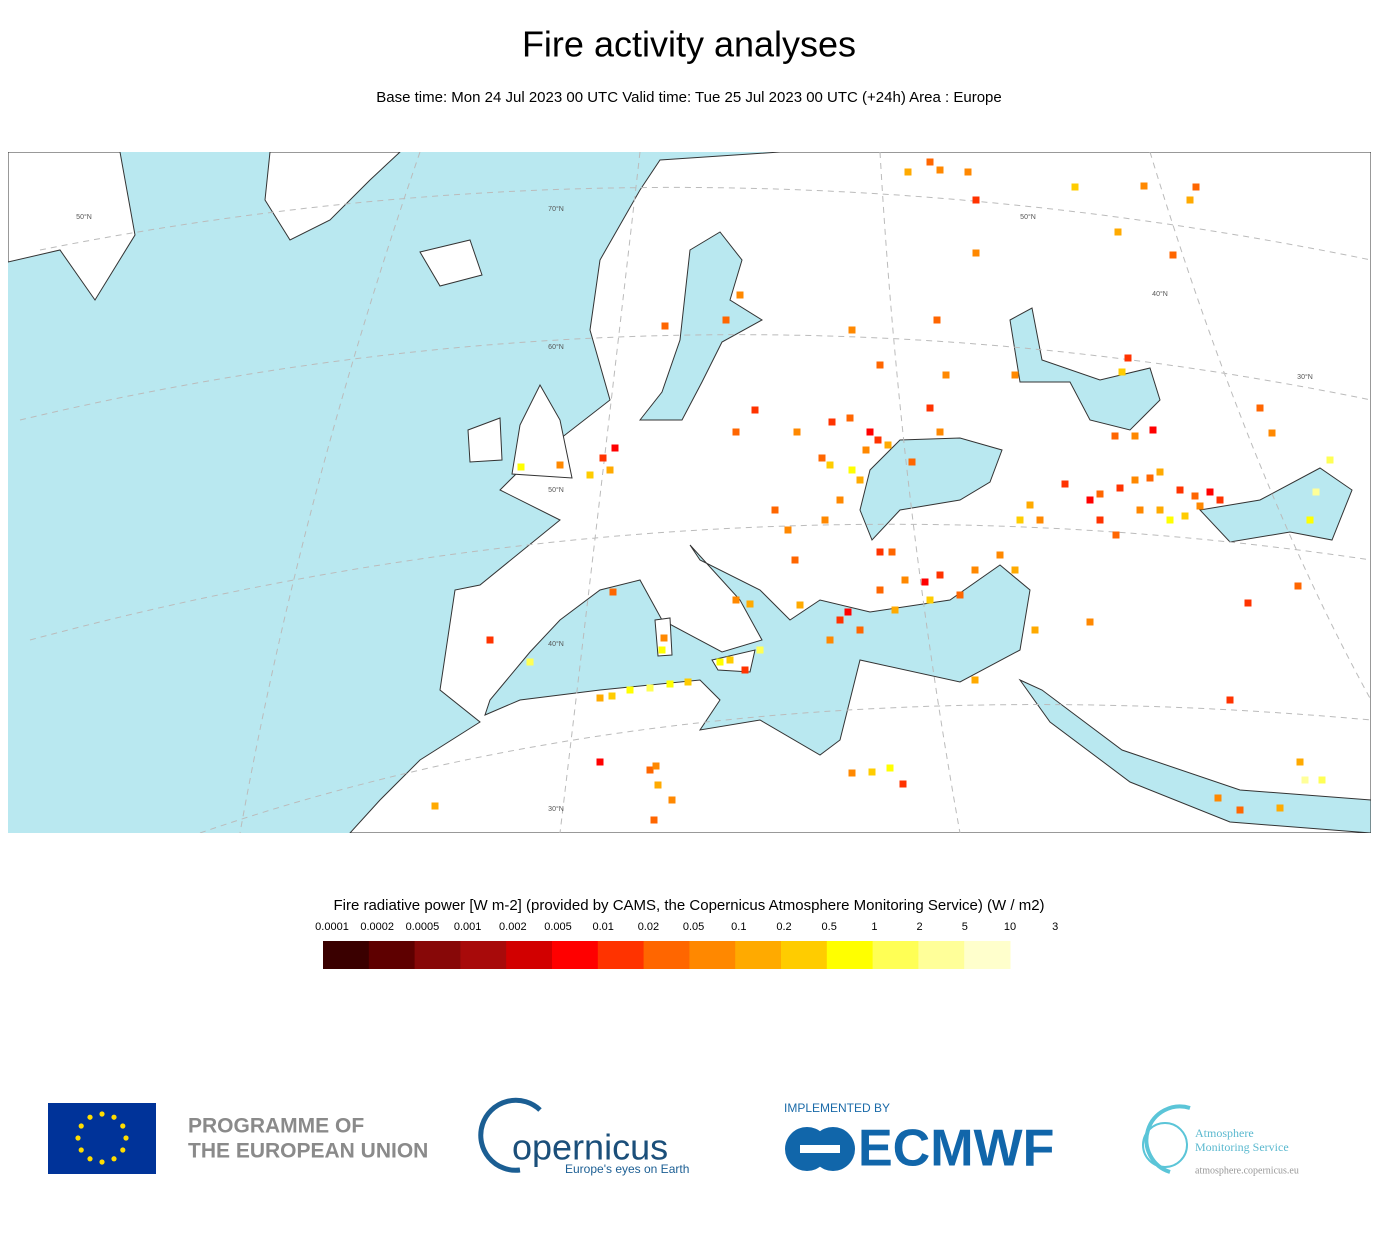 The height and width of the screenshot is (1246, 1379). I want to click on legend-label: 0.1, so click(738, 927).